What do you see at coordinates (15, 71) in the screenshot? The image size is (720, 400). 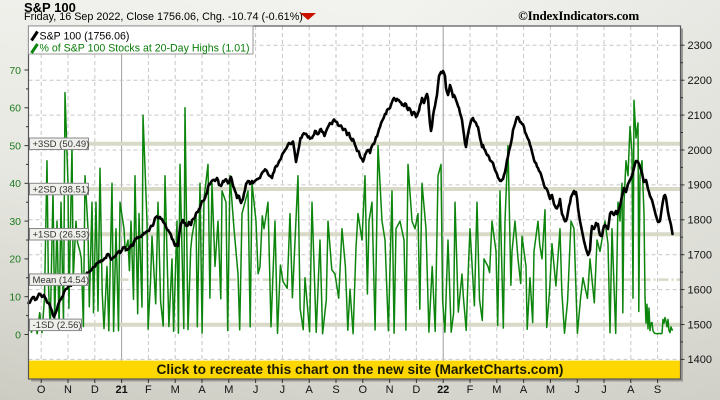 I see `svg-text: 70` at bounding box center [15, 71].